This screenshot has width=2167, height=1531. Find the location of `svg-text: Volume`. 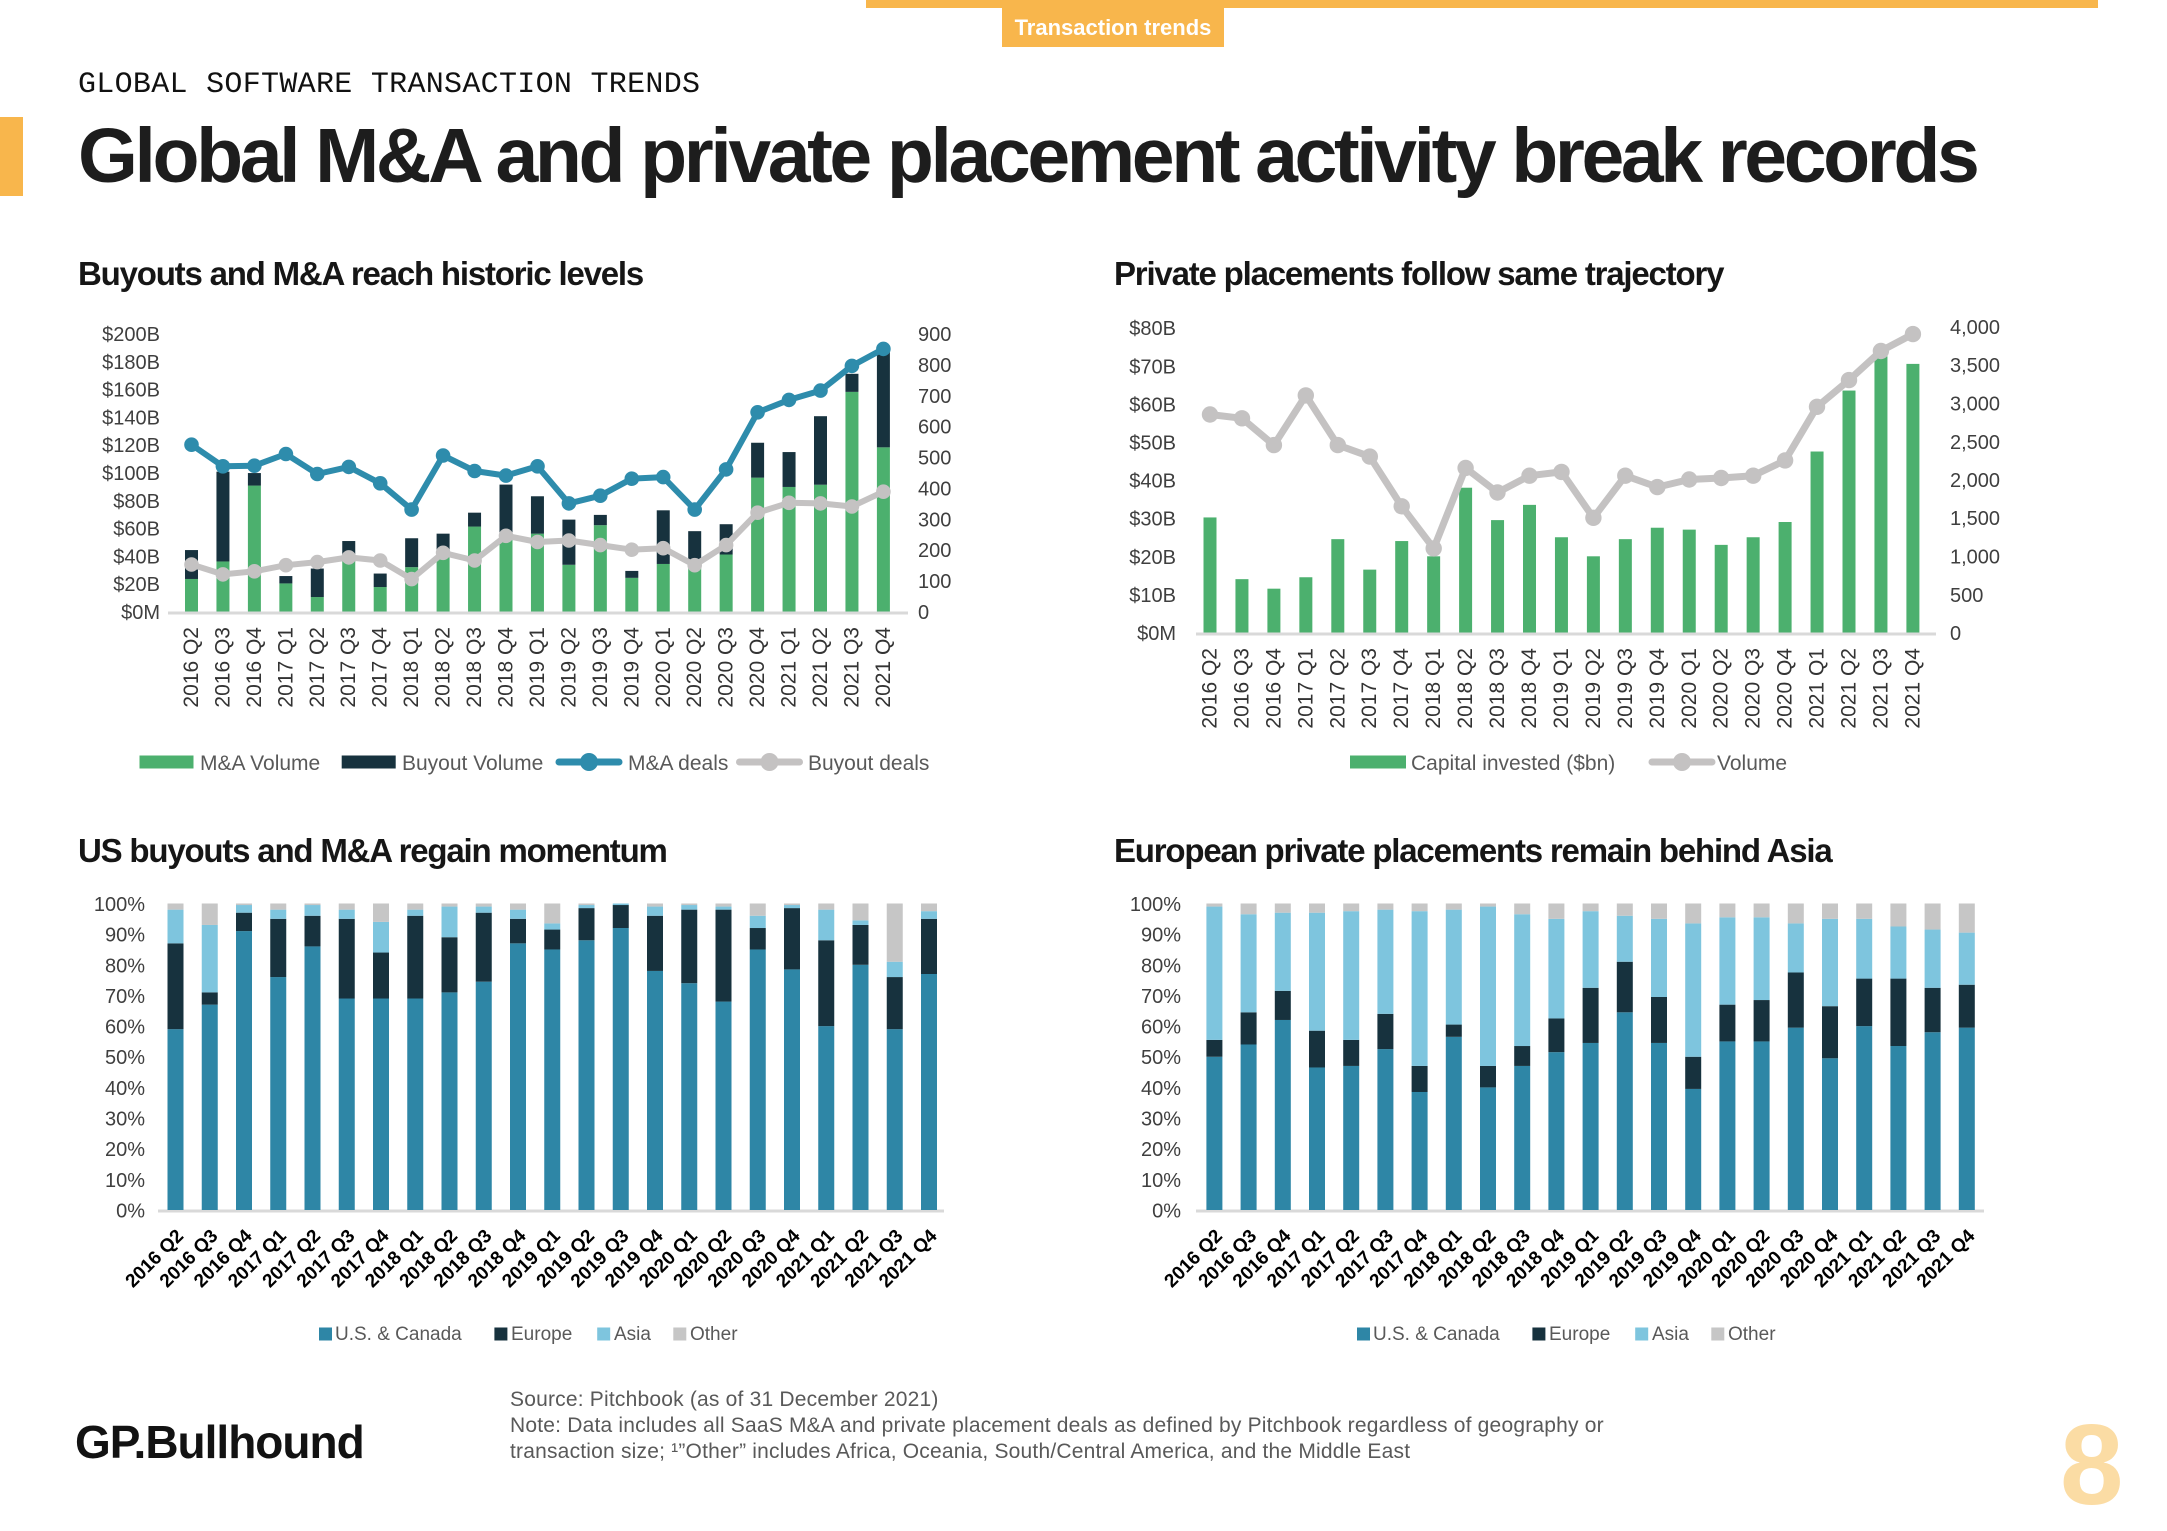

svg-text: Volume is located at coordinates (1752, 763).